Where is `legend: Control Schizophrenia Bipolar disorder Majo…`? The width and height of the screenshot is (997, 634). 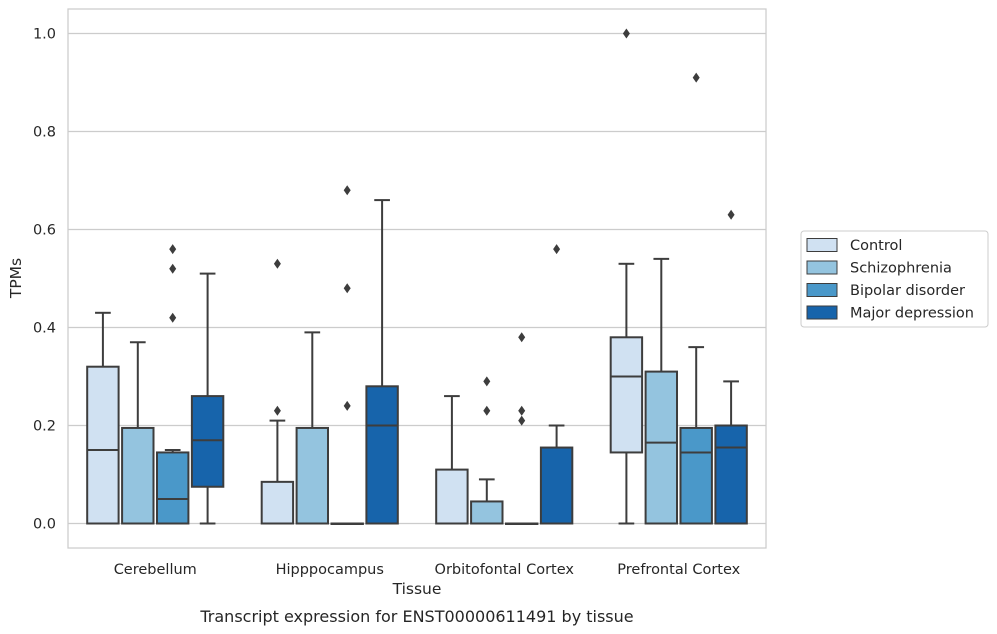
legend: Control Schizophrenia Bipolar disorder Majo… is located at coordinates (894, 279).